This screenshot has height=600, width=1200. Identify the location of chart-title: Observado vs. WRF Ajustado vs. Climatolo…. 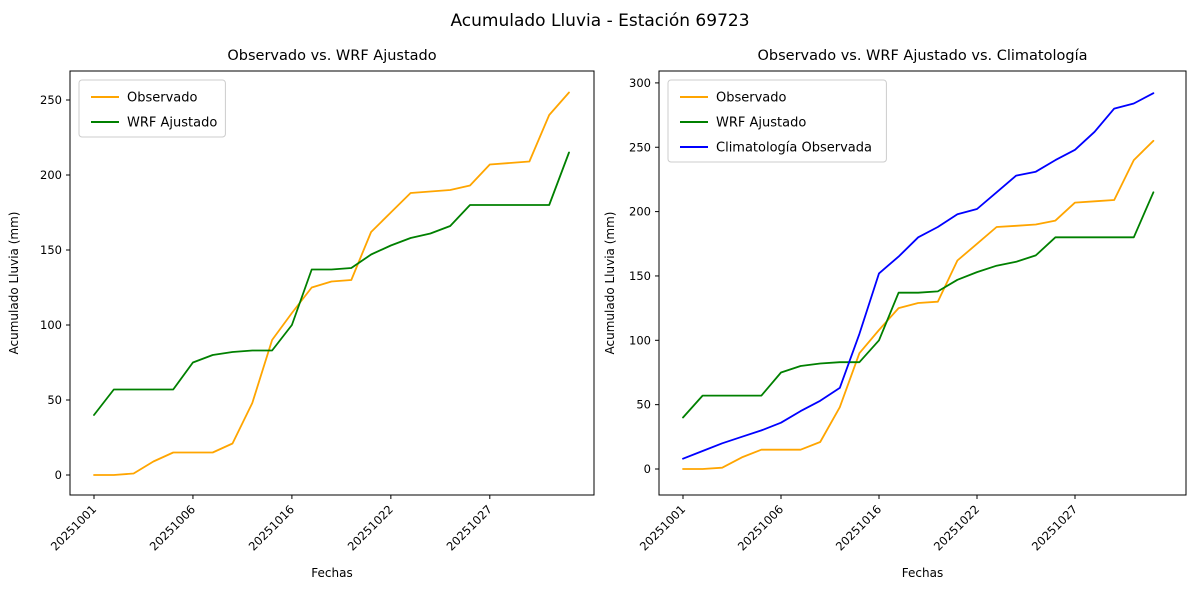
(923, 56).